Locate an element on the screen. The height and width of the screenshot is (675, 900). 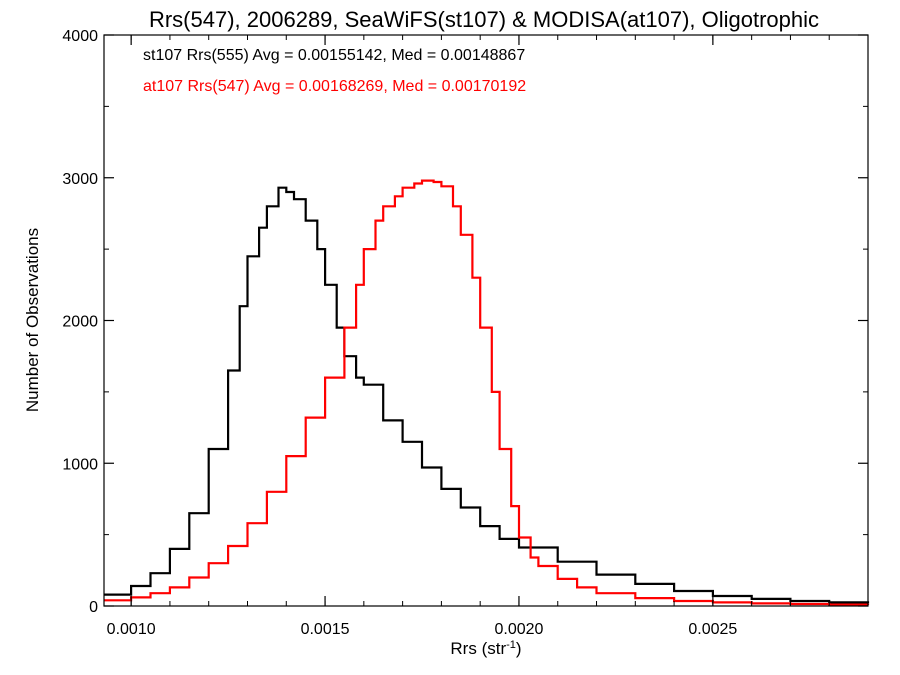
y-axis-label: Number of Observations is located at coordinates (32, 320).